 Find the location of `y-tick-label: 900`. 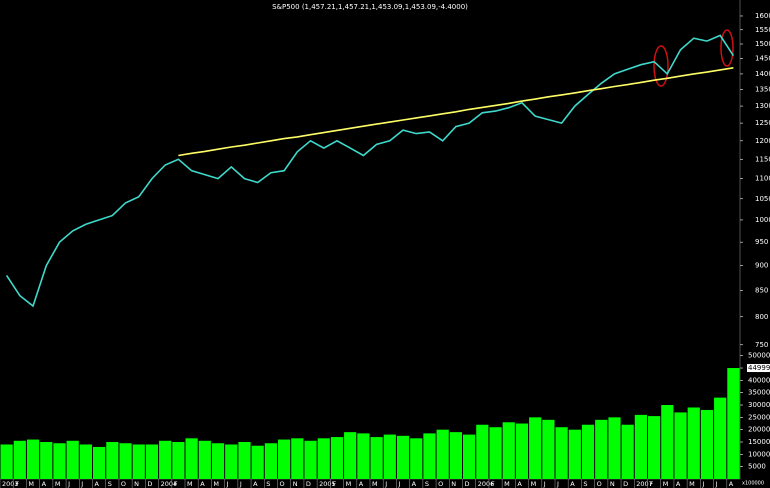

y-tick-label: 900 is located at coordinates (761, 266).